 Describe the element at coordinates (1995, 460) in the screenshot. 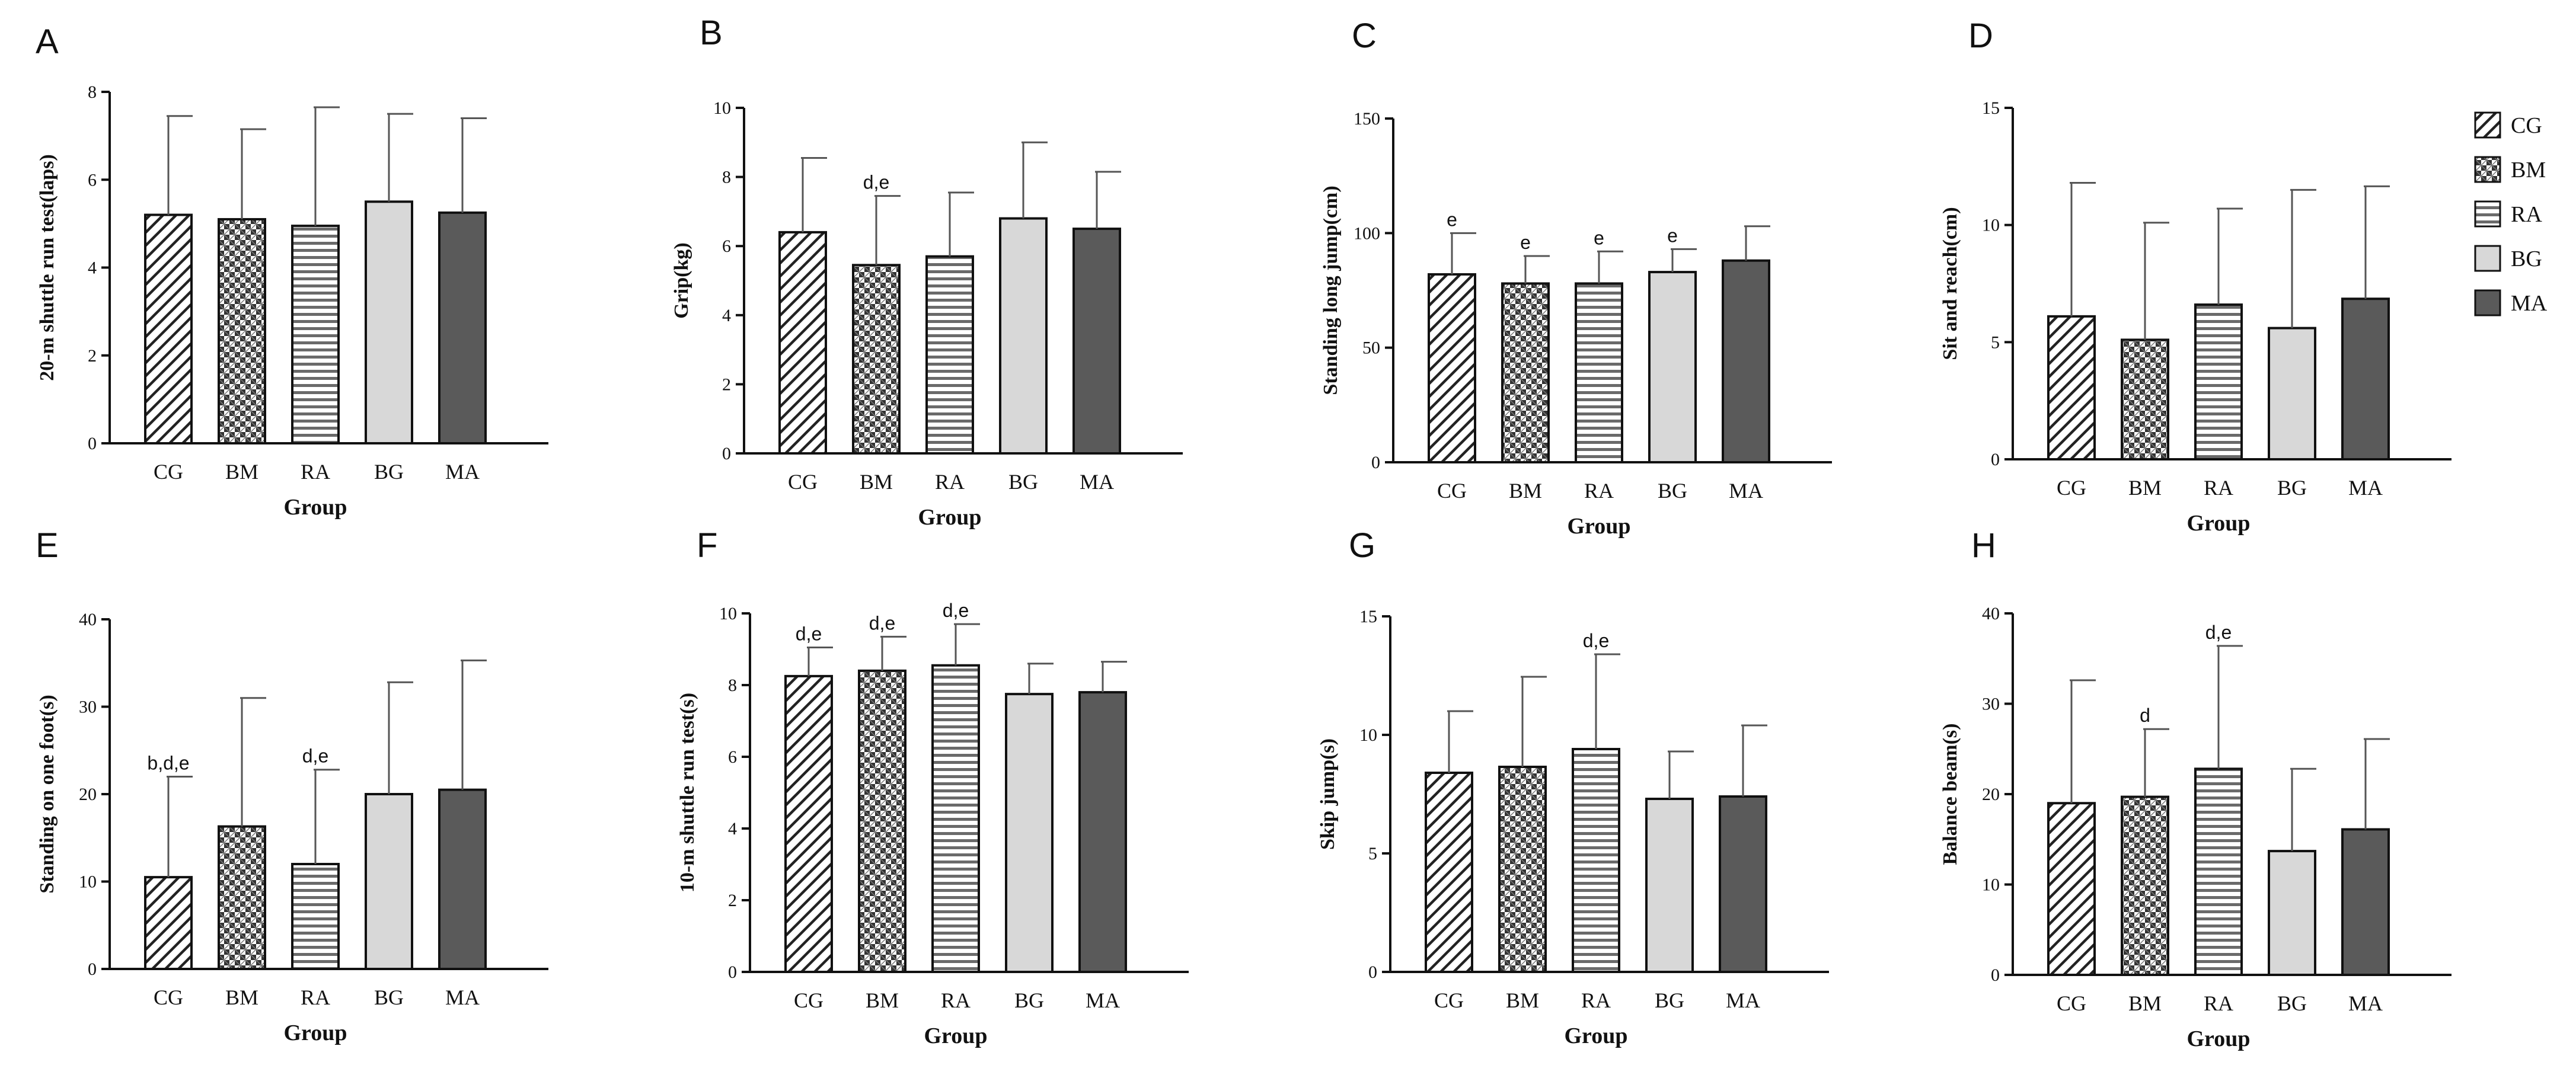

I see `panel-d-y-tick-label: 0` at that location.